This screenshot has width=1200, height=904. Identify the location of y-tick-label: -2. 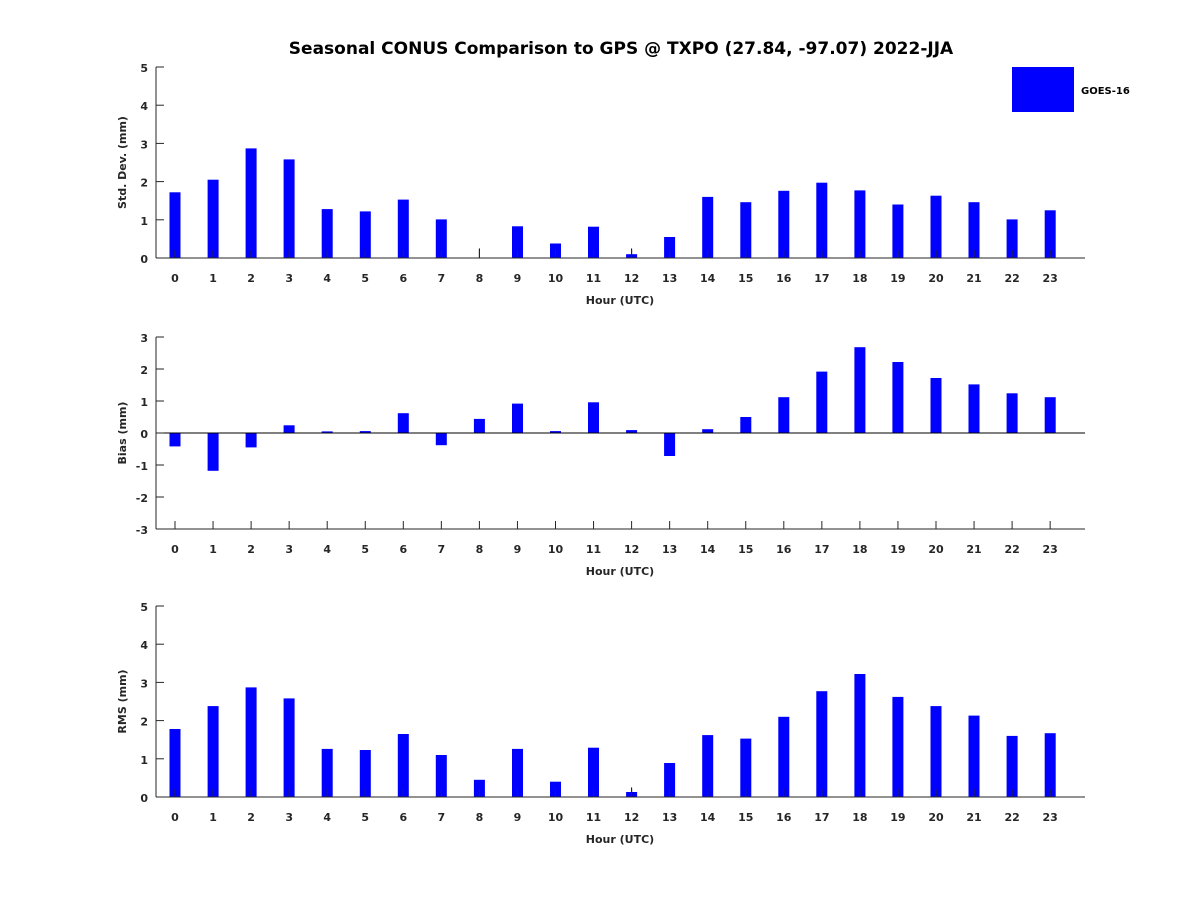
(142, 498).